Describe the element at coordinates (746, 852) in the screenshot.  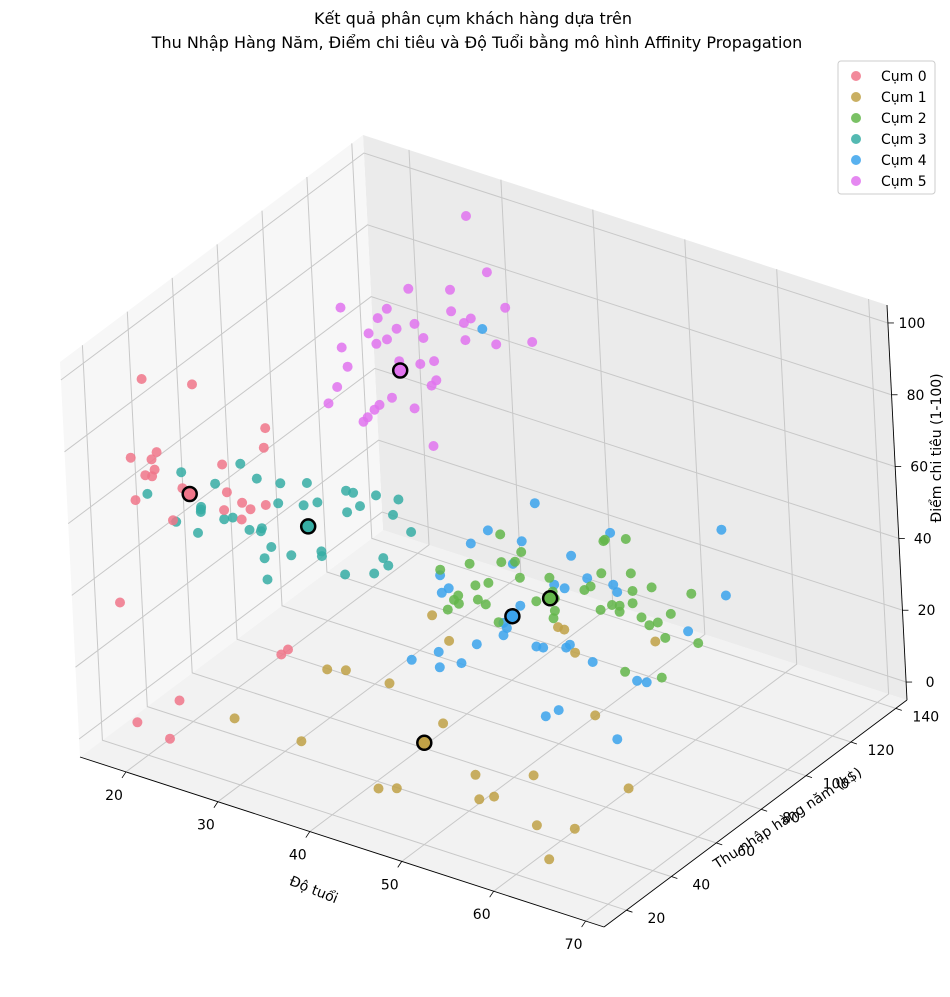
I see `y-tick-label: 60` at that location.